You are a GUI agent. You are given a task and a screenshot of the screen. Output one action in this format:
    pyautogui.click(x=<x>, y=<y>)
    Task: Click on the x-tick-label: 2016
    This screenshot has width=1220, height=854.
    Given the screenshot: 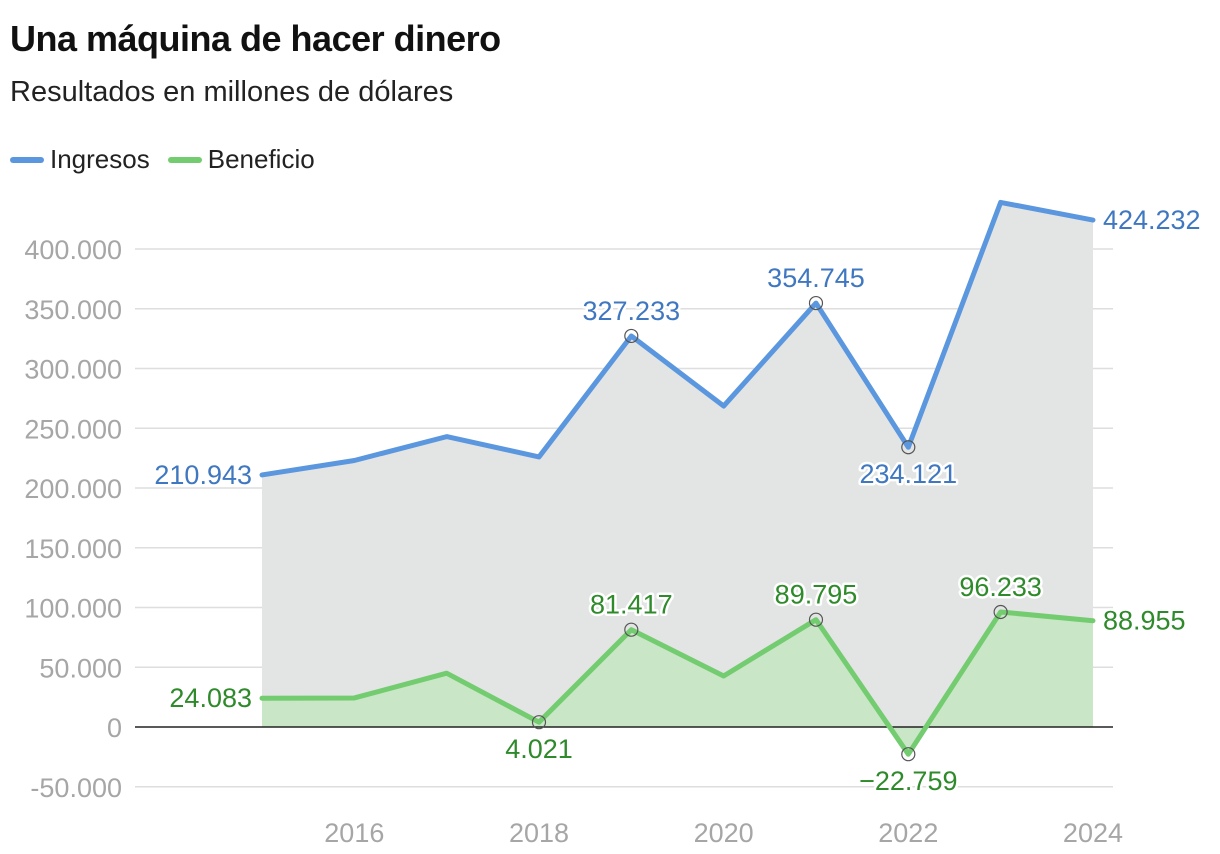 What is the action you would take?
    pyautogui.click(x=354, y=833)
    